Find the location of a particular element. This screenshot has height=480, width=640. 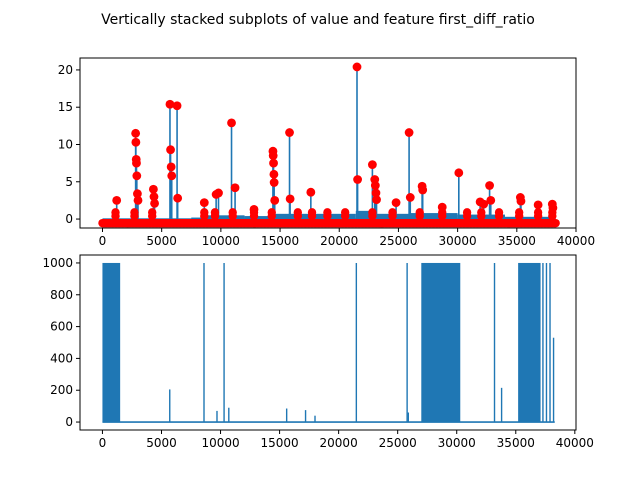

bottom-y-tick-label-3: 600 is located at coordinates (61, 327).